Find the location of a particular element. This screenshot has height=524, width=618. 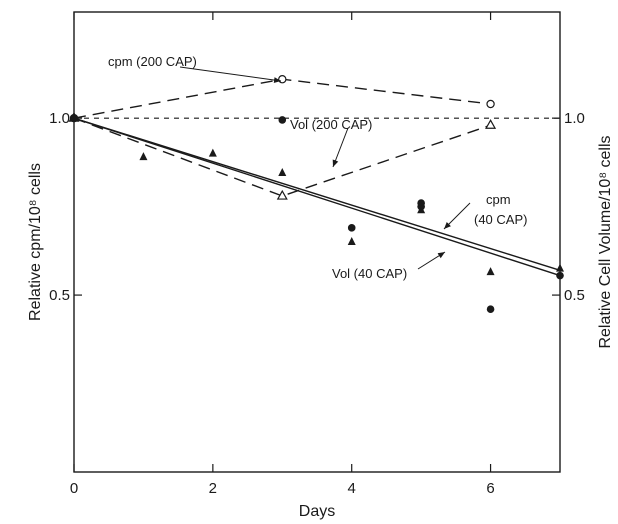

marker-s1-p1 is located at coordinates (282, 194).